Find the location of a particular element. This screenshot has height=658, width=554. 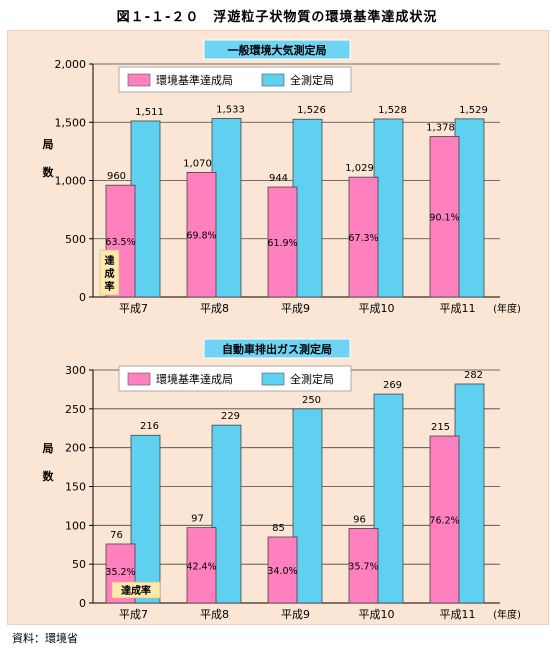

chart-title: 自動車排出ガス測定局 is located at coordinates (277, 349).